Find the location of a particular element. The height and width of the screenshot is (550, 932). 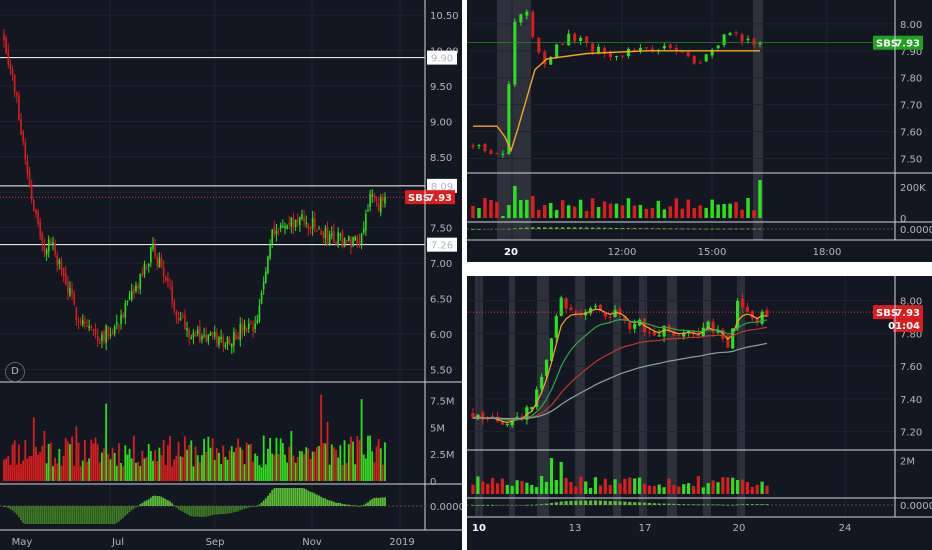

daily-price-tick: 6.50 is located at coordinates (441, 300).